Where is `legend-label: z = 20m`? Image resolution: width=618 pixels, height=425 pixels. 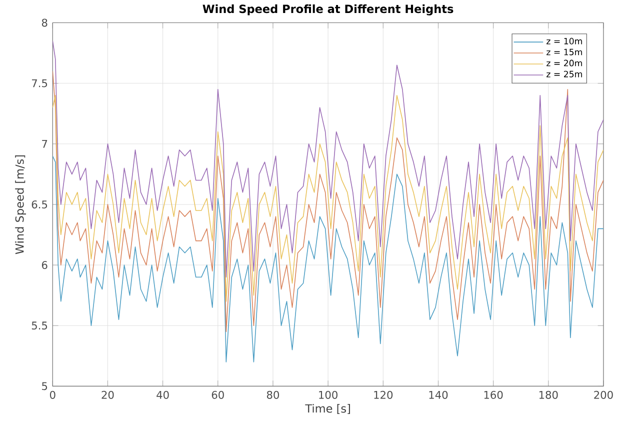 legend-label: z = 20m is located at coordinates (564, 63).